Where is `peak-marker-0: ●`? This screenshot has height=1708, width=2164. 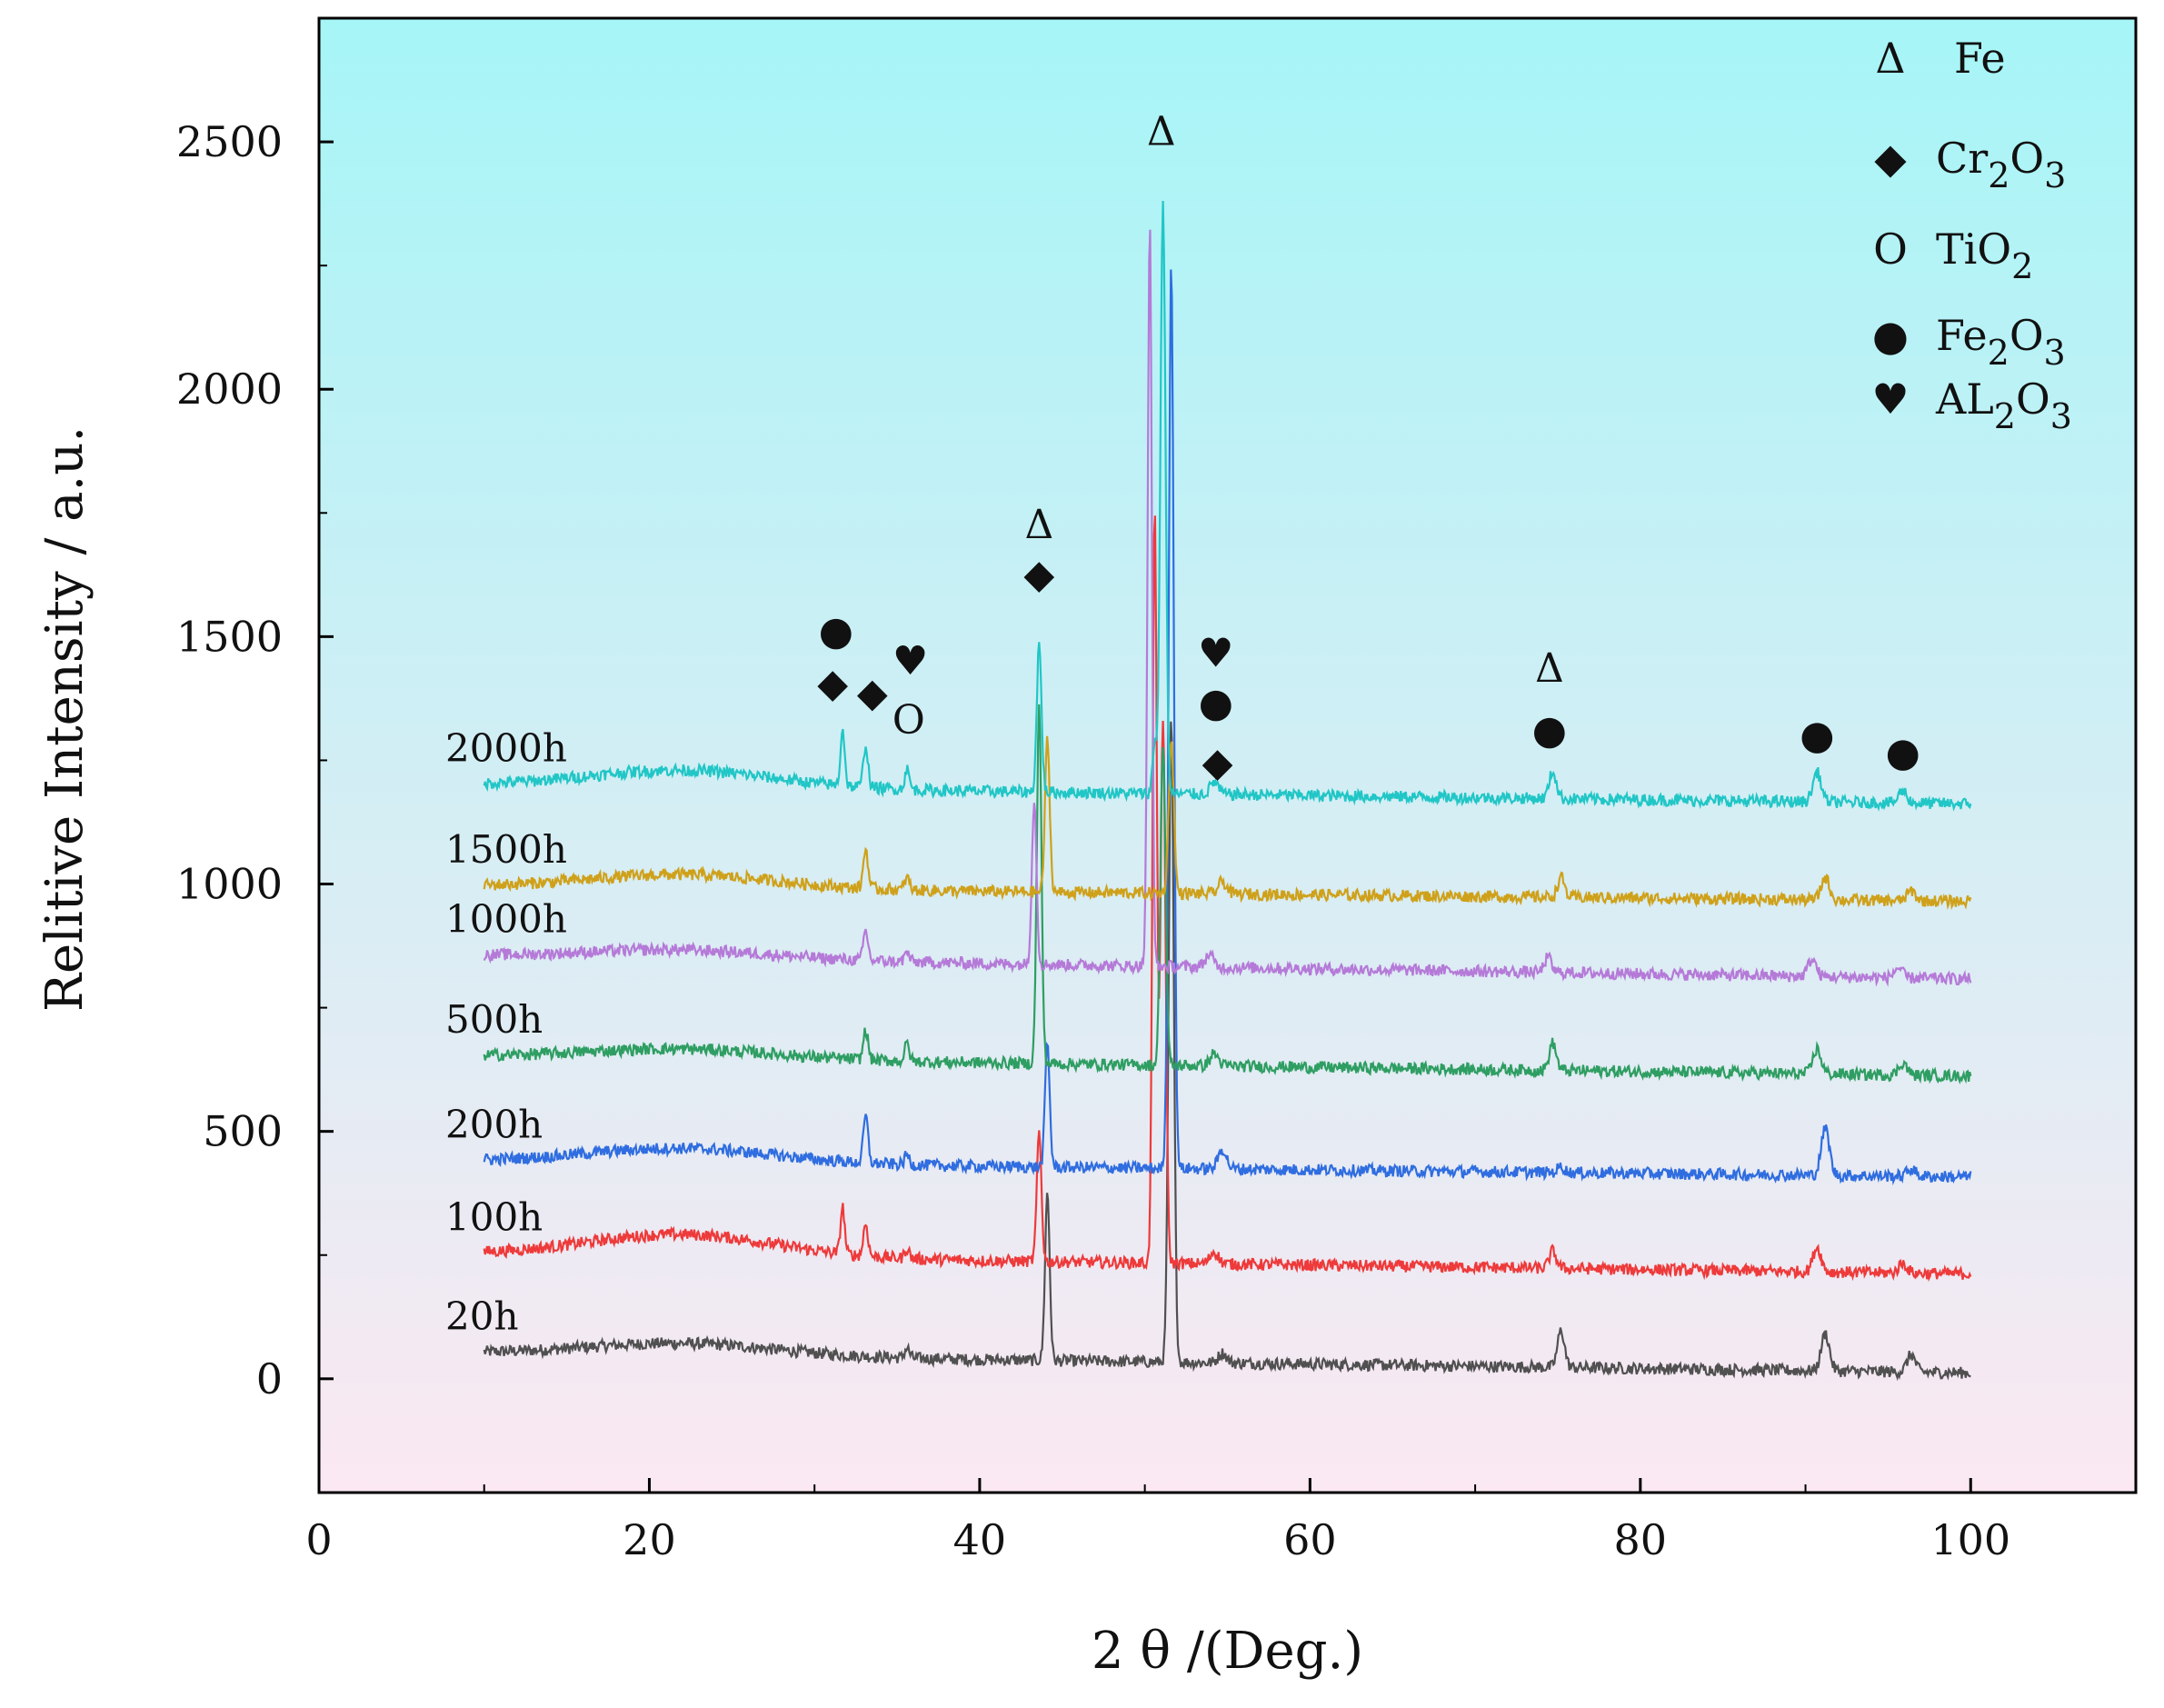
peak-marker-0: ● is located at coordinates (836, 631).